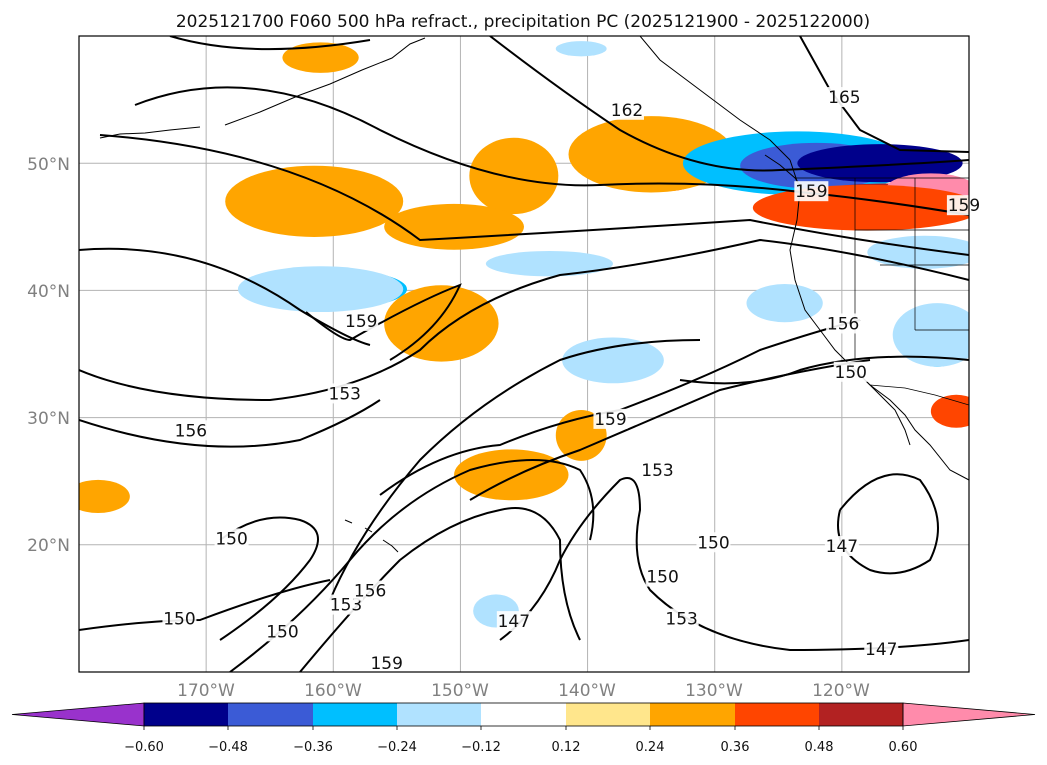 Image resolution: width=1047 pixels, height=765 pixels. I want to click on lon-label-160w: 160°W, so click(333, 691).